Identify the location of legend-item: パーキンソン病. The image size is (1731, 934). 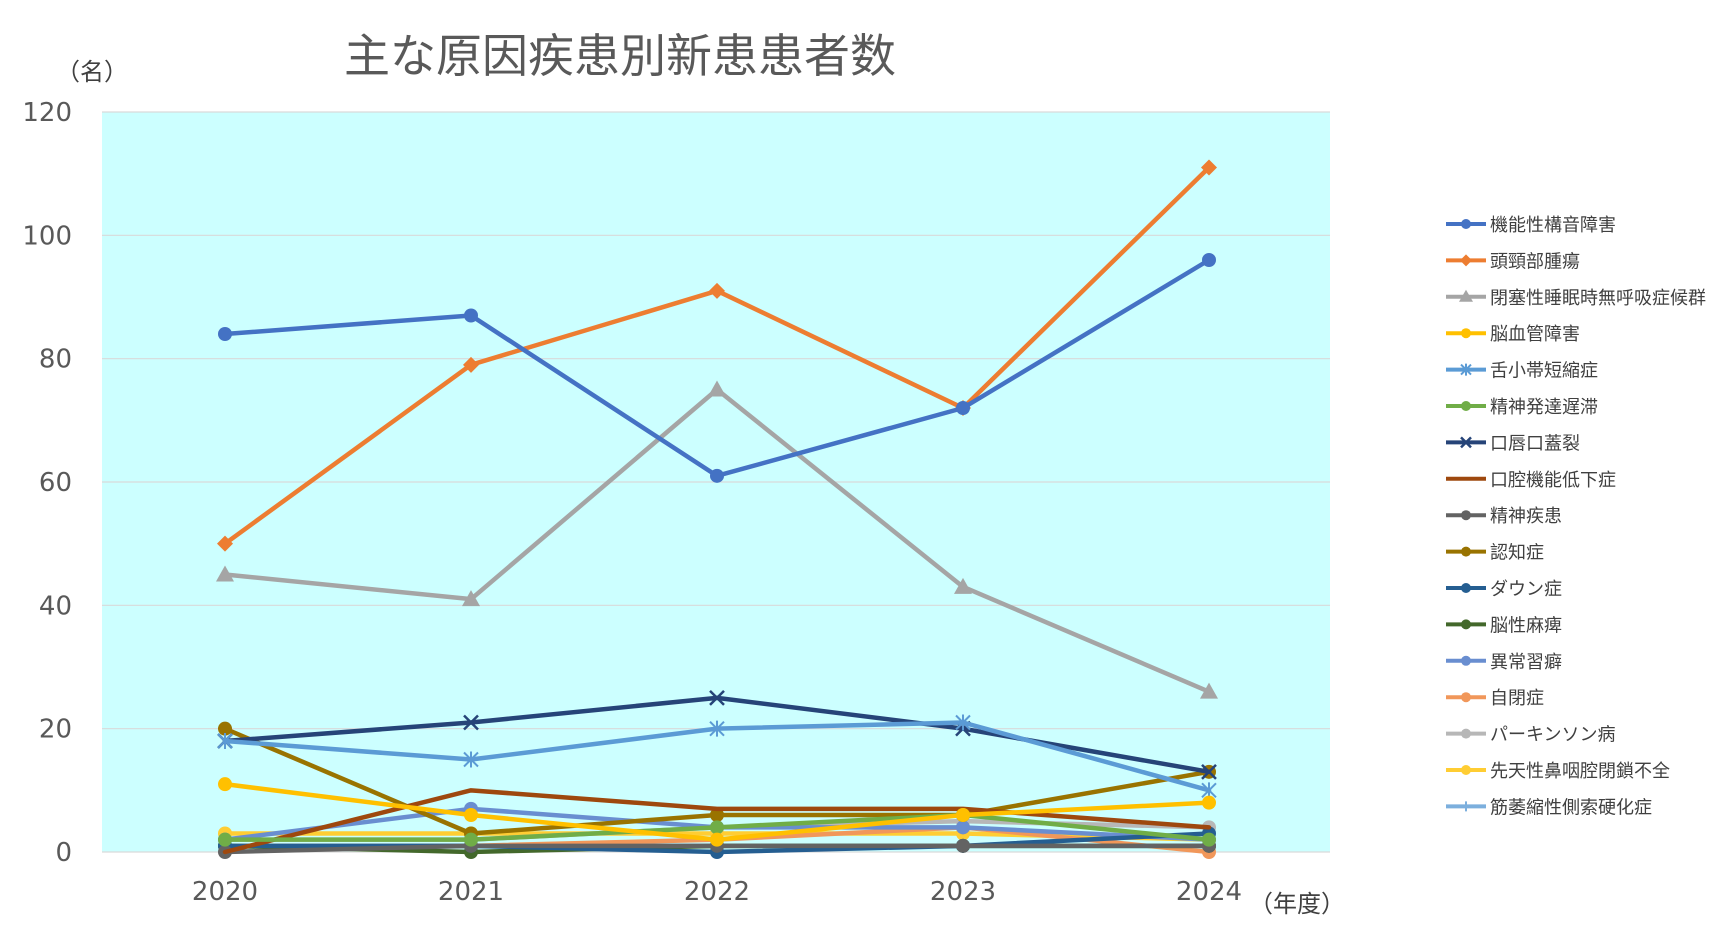
(1530, 735).